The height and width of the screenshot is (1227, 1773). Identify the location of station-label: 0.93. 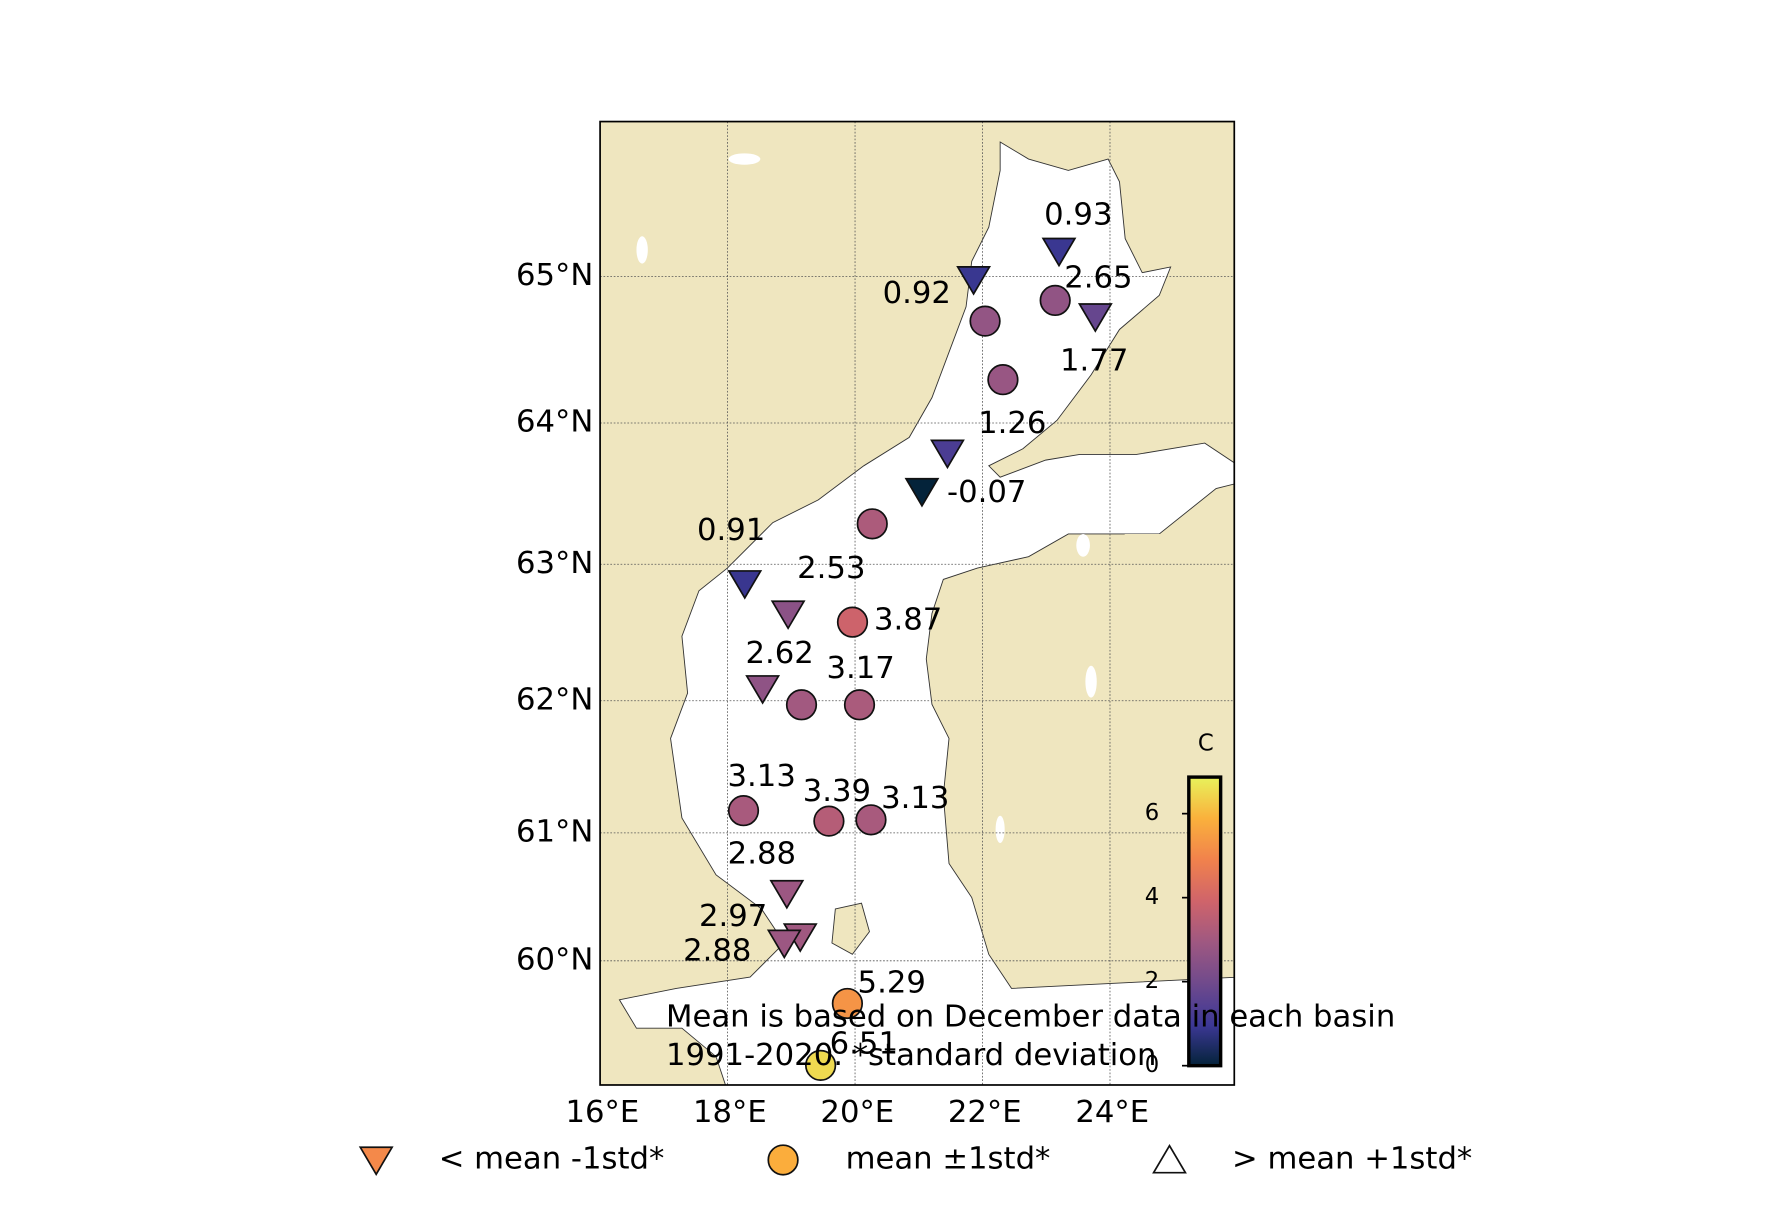
(1078, 214).